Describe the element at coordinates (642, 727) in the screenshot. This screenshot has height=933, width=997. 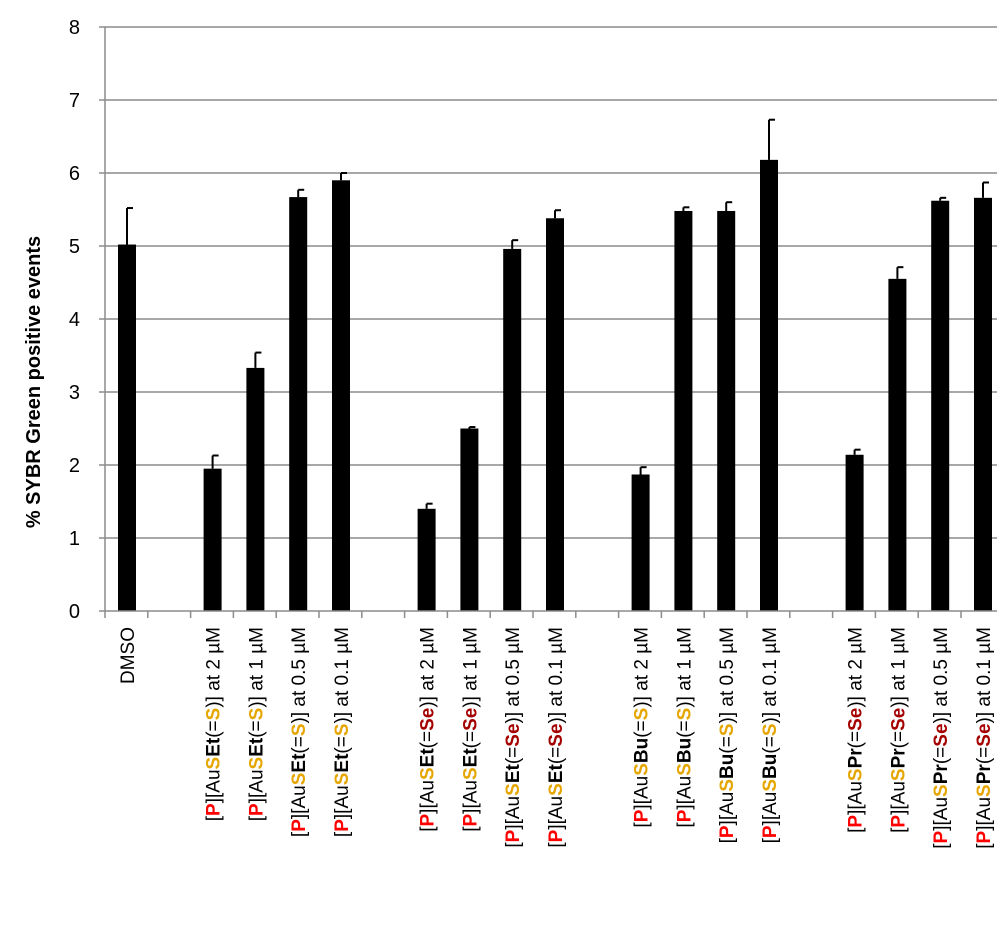
I see `x-tick-label: [P][AuSBu(=S)] at 2 µM` at that location.